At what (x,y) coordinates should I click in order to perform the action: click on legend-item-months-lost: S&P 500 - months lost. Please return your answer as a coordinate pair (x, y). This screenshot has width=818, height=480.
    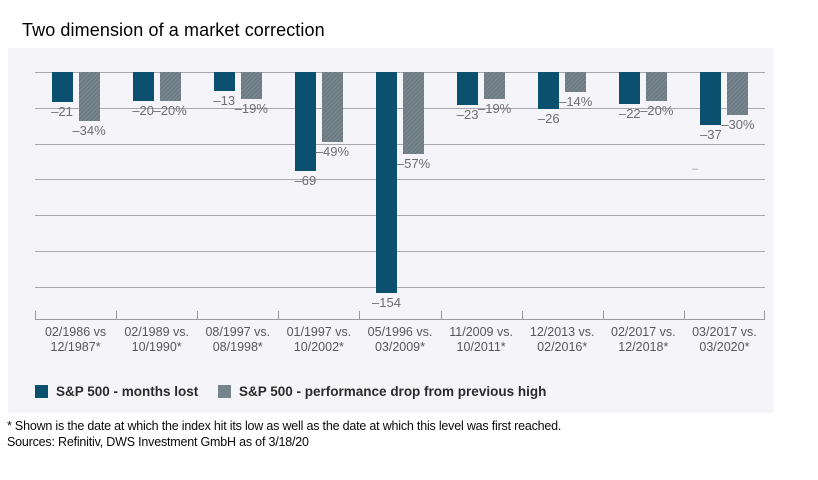
    Looking at the image, I should click on (116, 391).